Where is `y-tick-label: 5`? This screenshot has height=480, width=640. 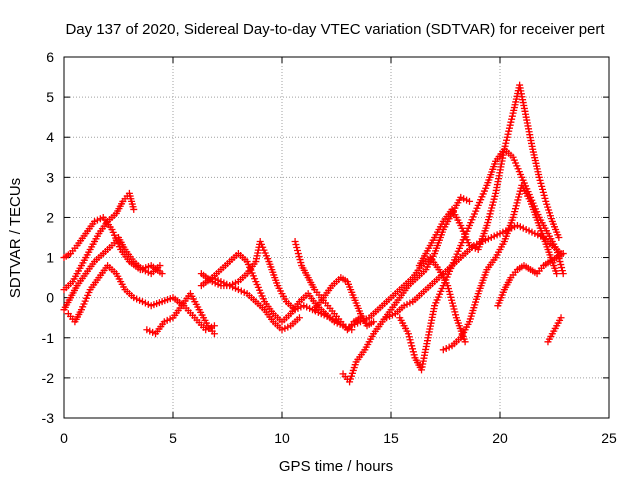 y-tick-label: 5 is located at coordinates (50, 97).